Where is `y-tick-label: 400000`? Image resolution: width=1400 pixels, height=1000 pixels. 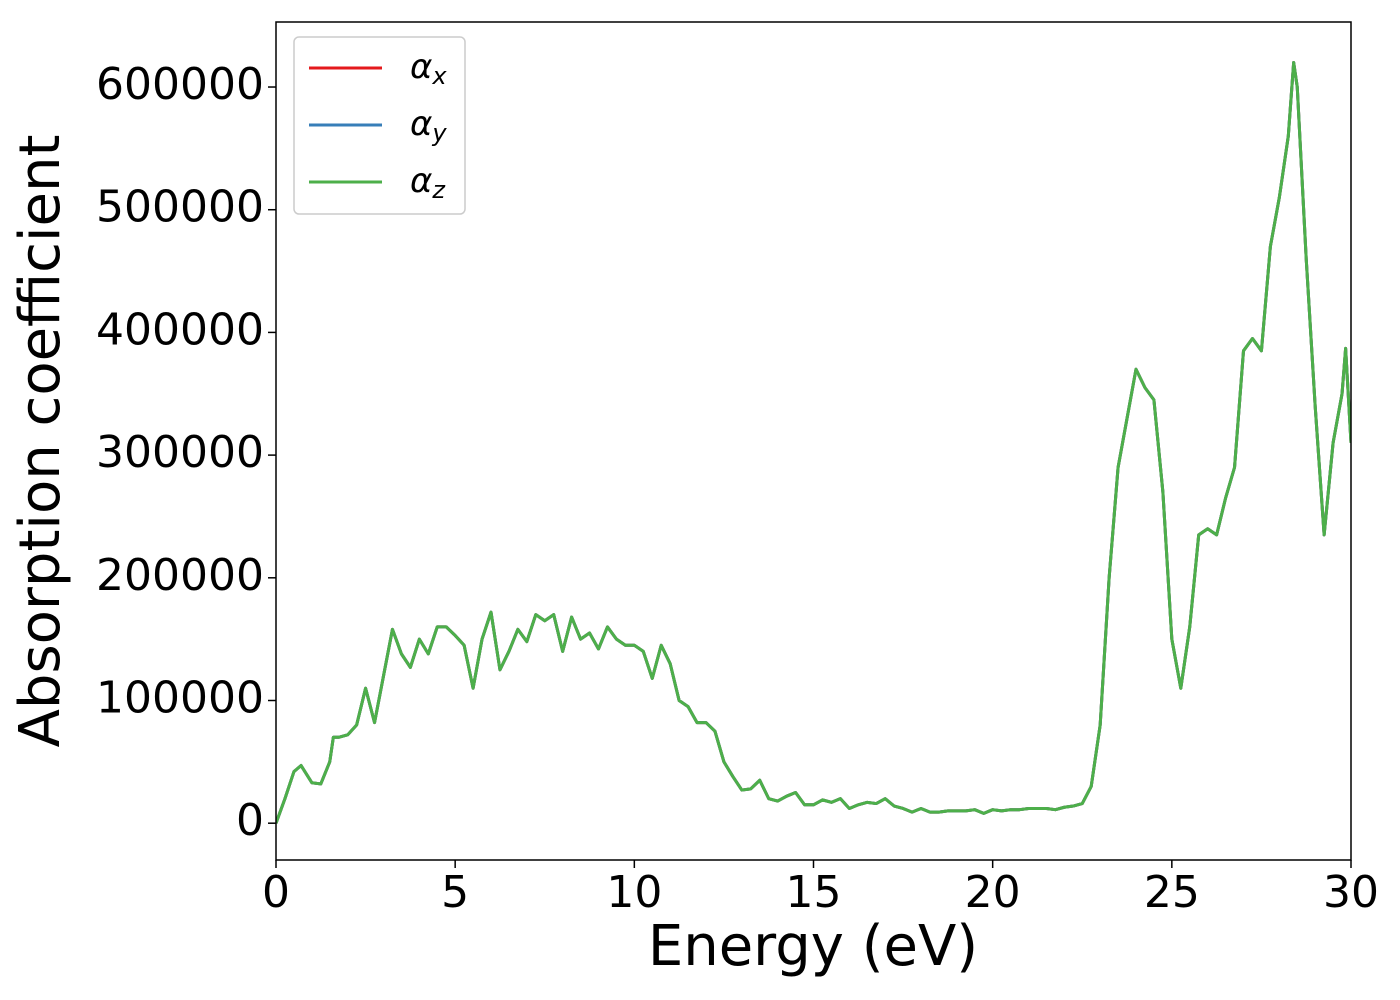 y-tick-label: 400000 is located at coordinates (180, 329).